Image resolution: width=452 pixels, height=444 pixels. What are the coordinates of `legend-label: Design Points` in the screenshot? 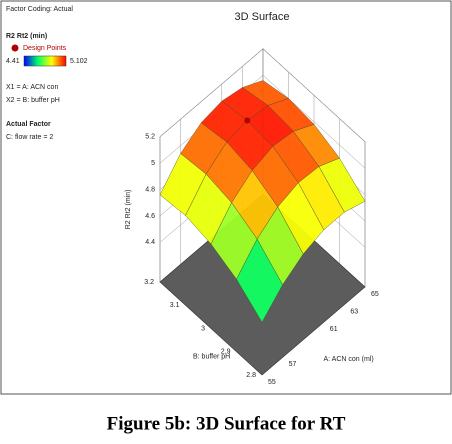 It's located at (45, 48).